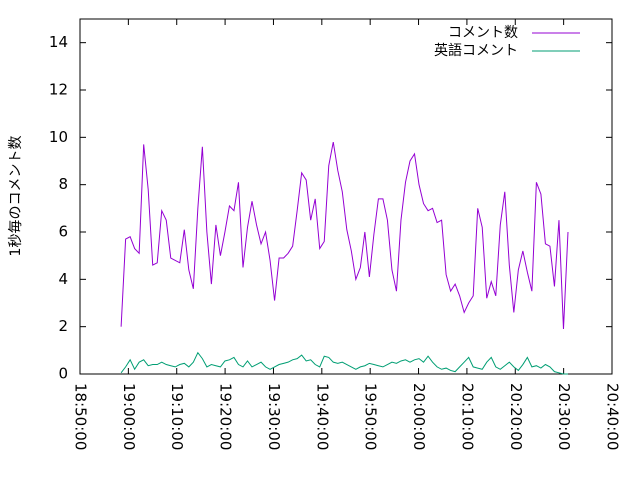  I want to click on x-tick-label: 20:20:00, so click(516, 416).